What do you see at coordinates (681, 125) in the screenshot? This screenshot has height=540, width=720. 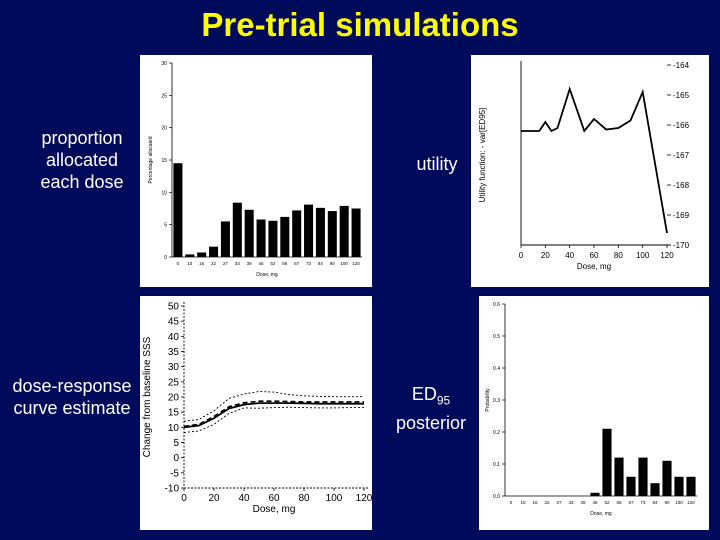 I see `y-tick-label: -166` at bounding box center [681, 125].